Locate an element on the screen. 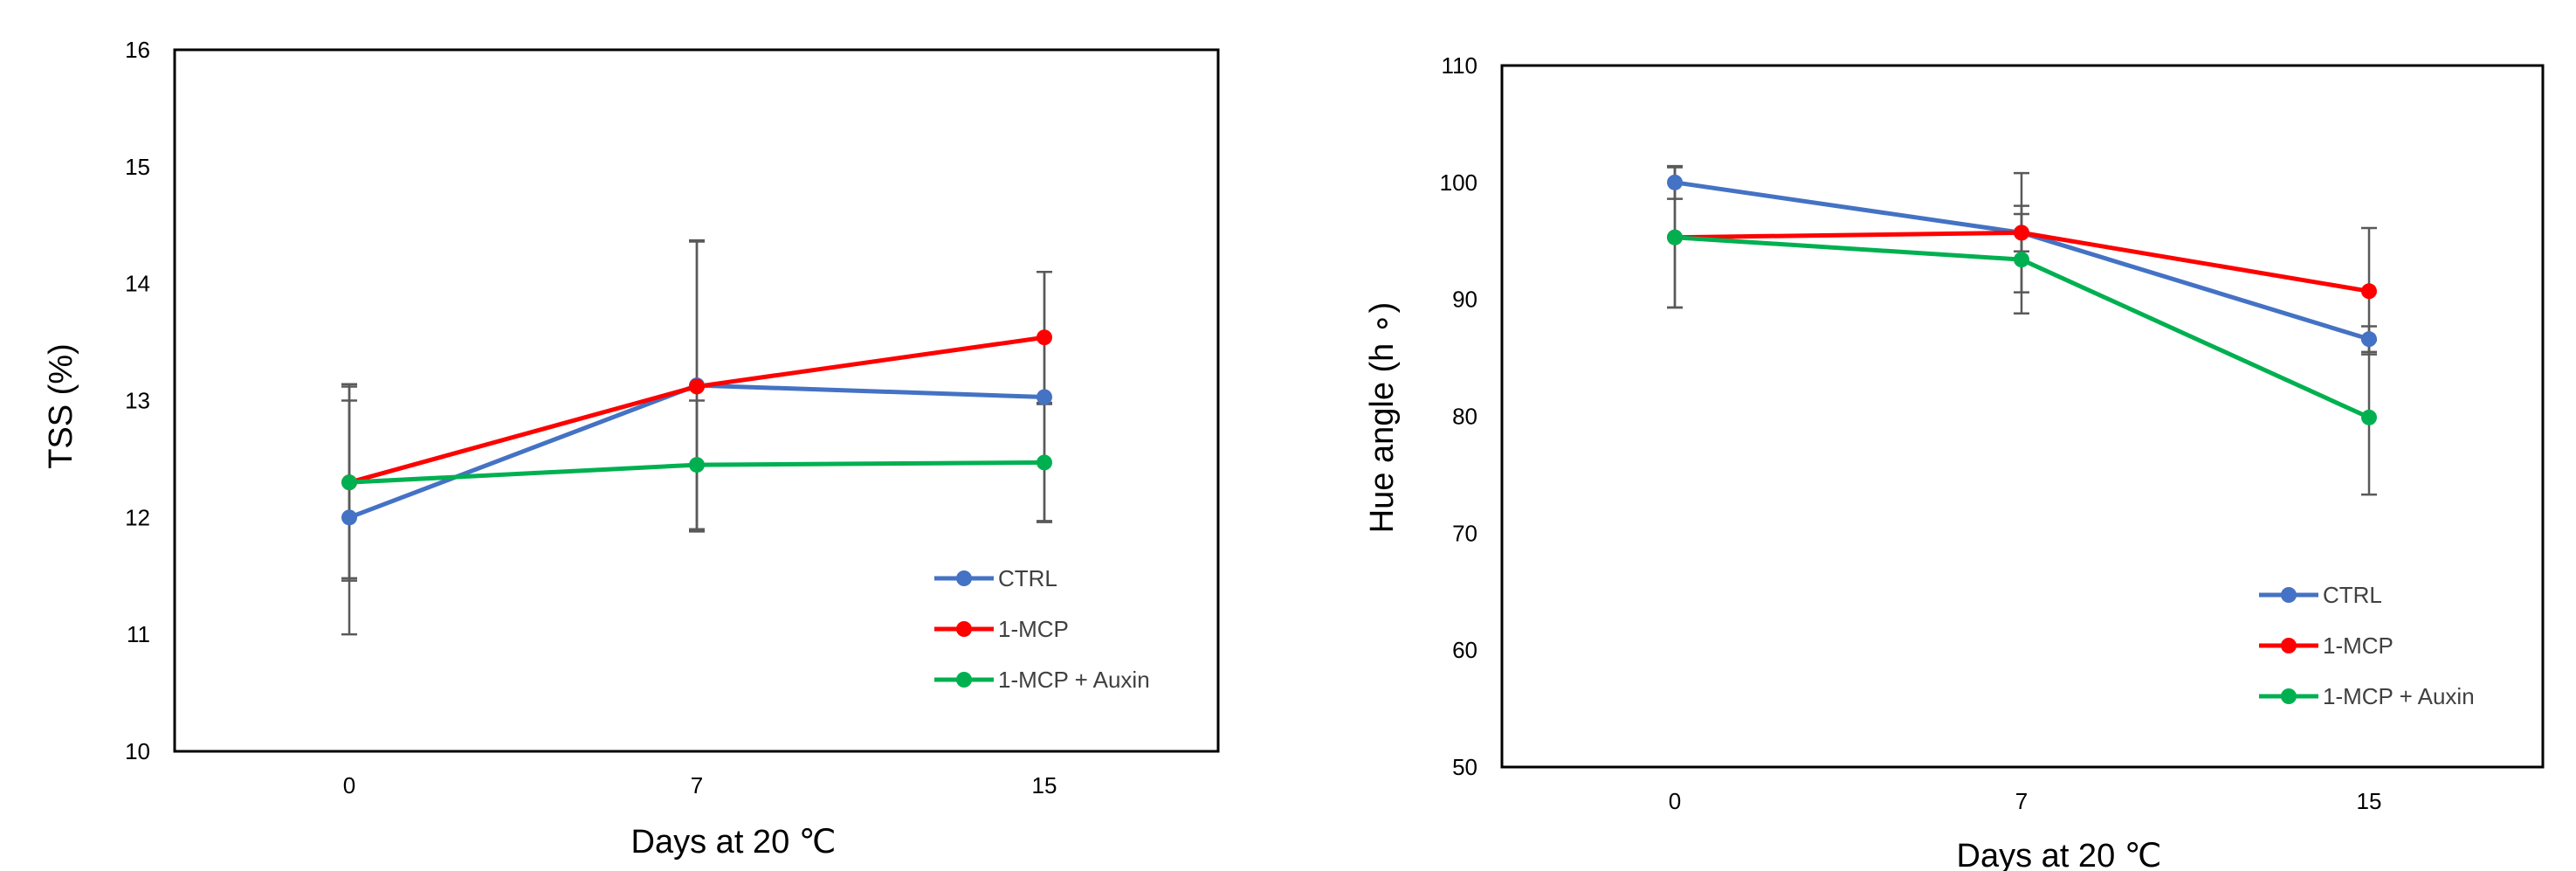  y-tick-label: 70 is located at coordinates (1464, 533).